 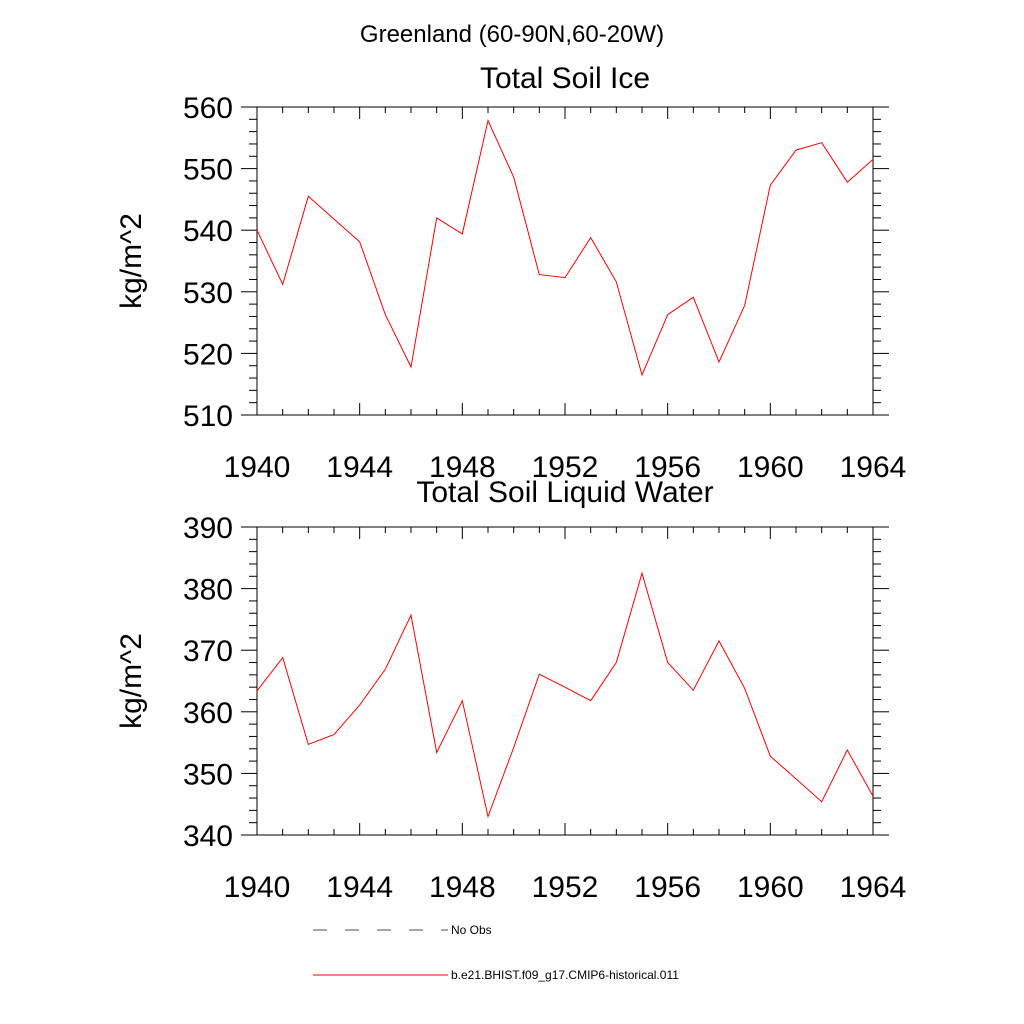 I want to click on legend-label: No Obs, so click(x=471, y=930).